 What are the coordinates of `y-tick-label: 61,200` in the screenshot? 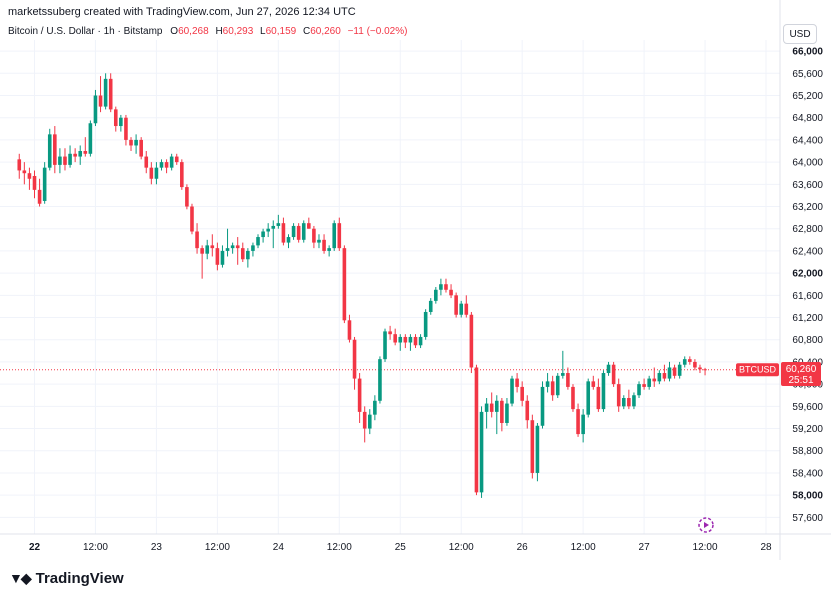 It's located at (807, 318).